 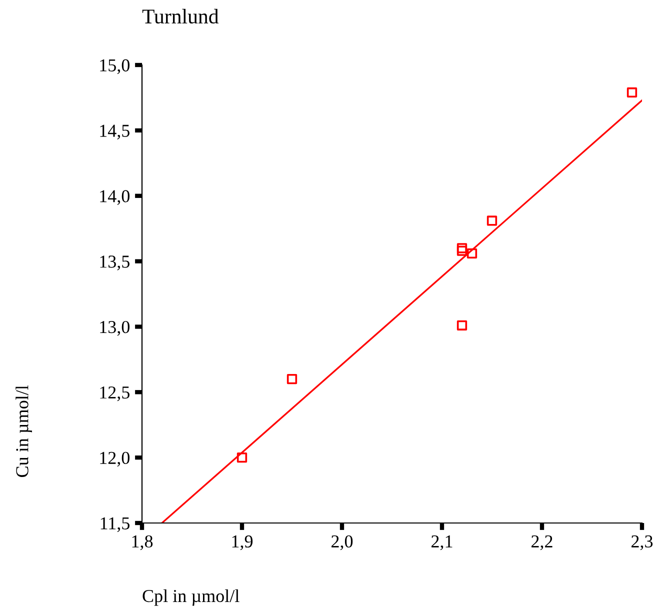 I want to click on x-tick-label: 2,3, so click(x=642, y=542).